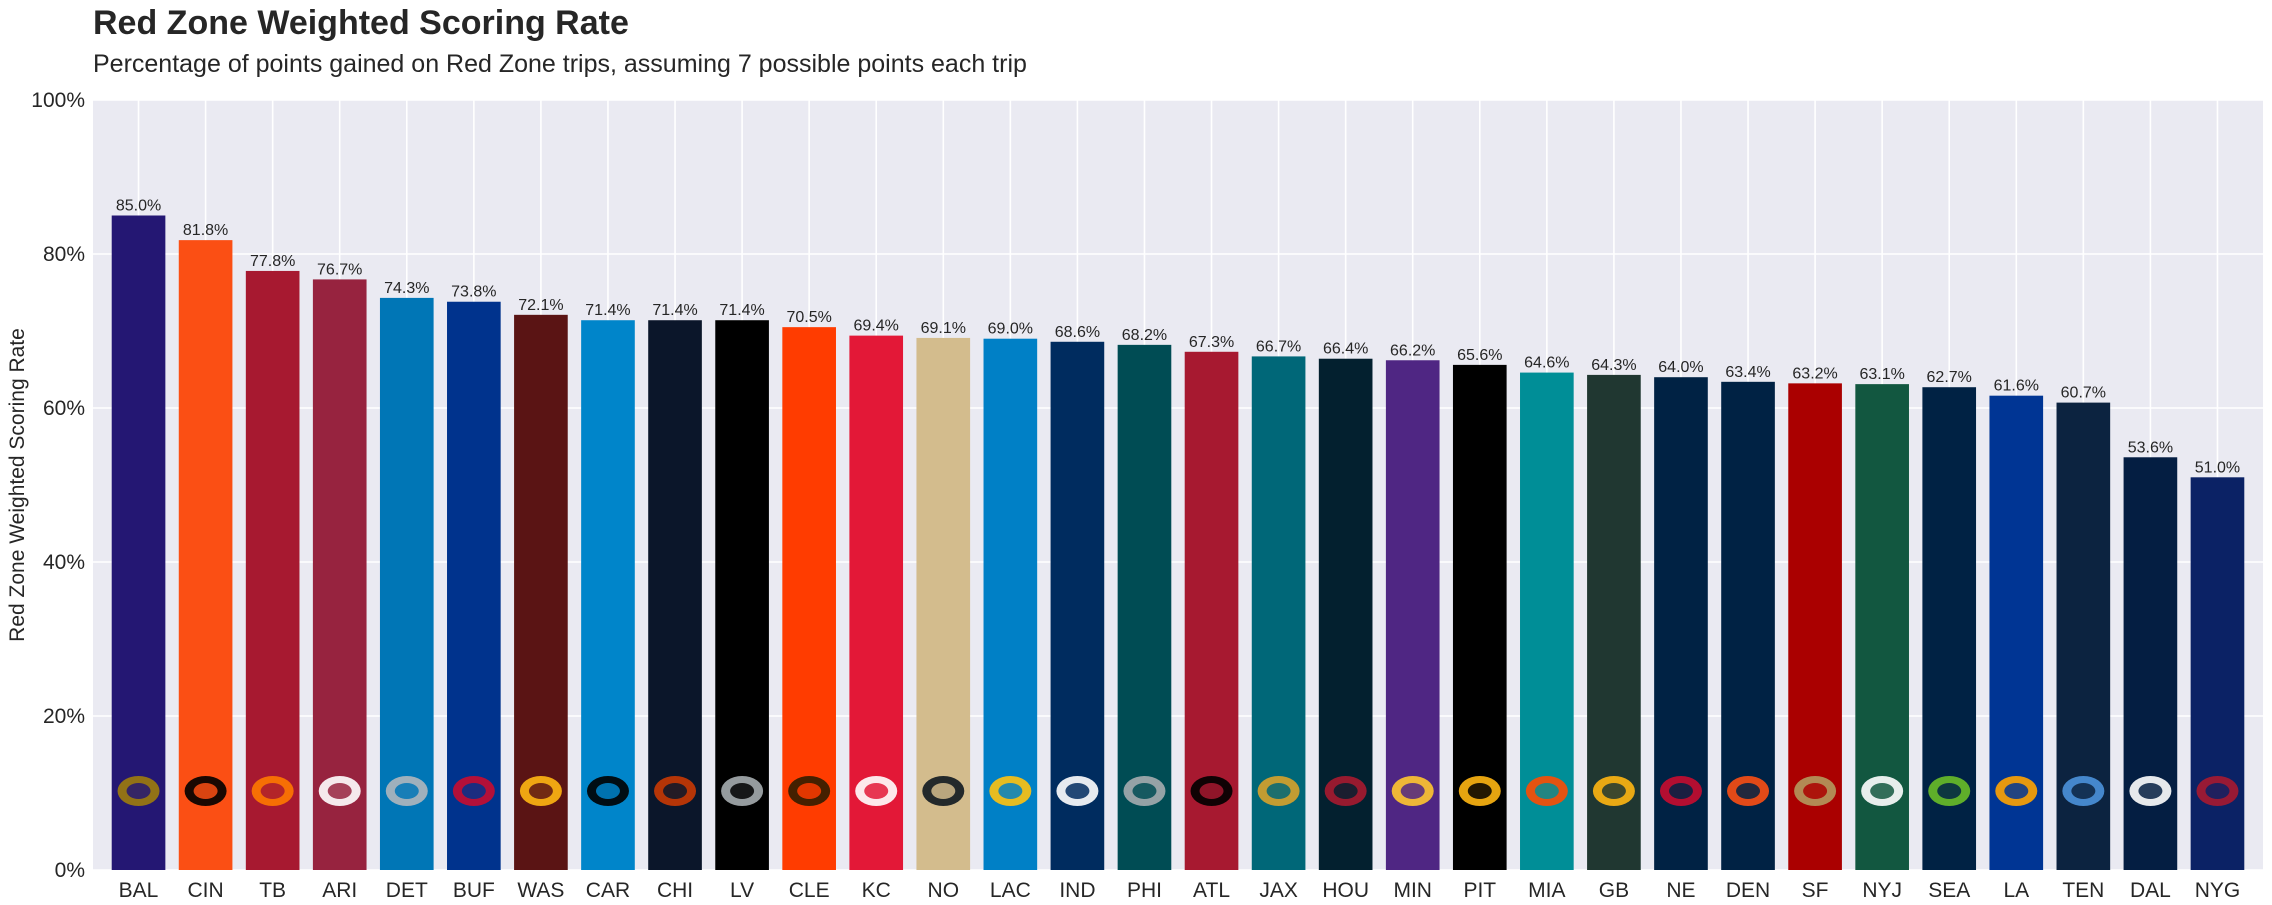  Describe the element at coordinates (2016, 791) in the screenshot. I see `rams-logo-icon` at that location.